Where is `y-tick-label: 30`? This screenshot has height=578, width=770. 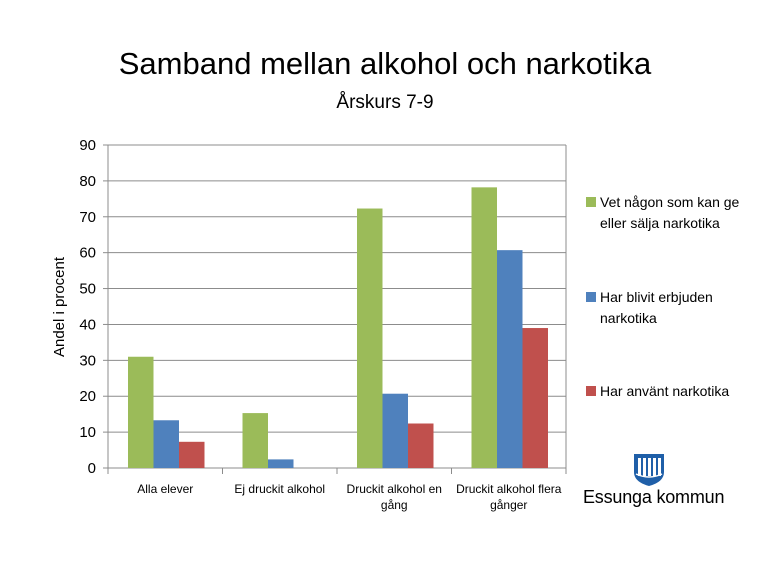 y-tick-label: 30 is located at coordinates (87, 360).